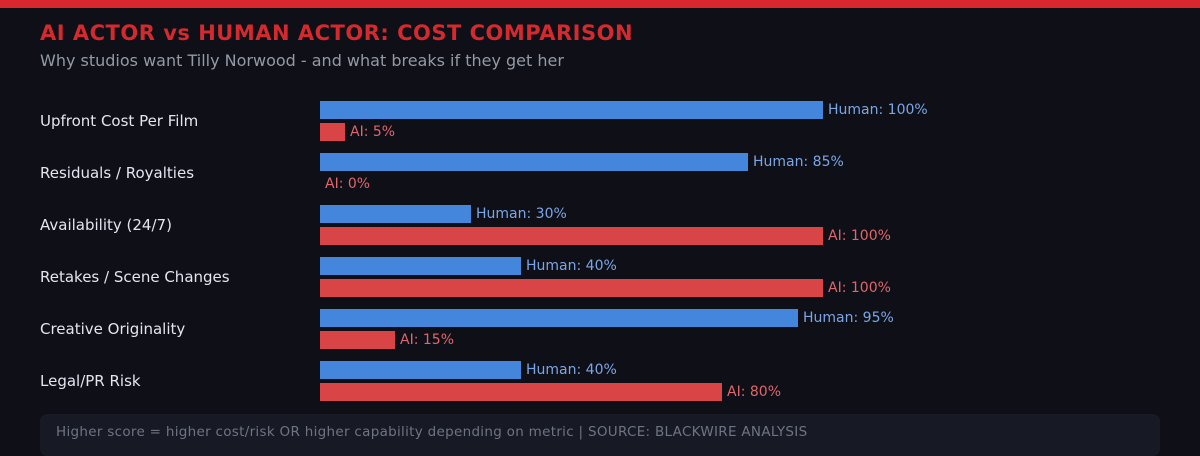 This screenshot has height=456, width=1200. Describe the element at coordinates (624, 121) in the screenshot. I see `bar-group: Human: 100% AI: 5%` at that location.